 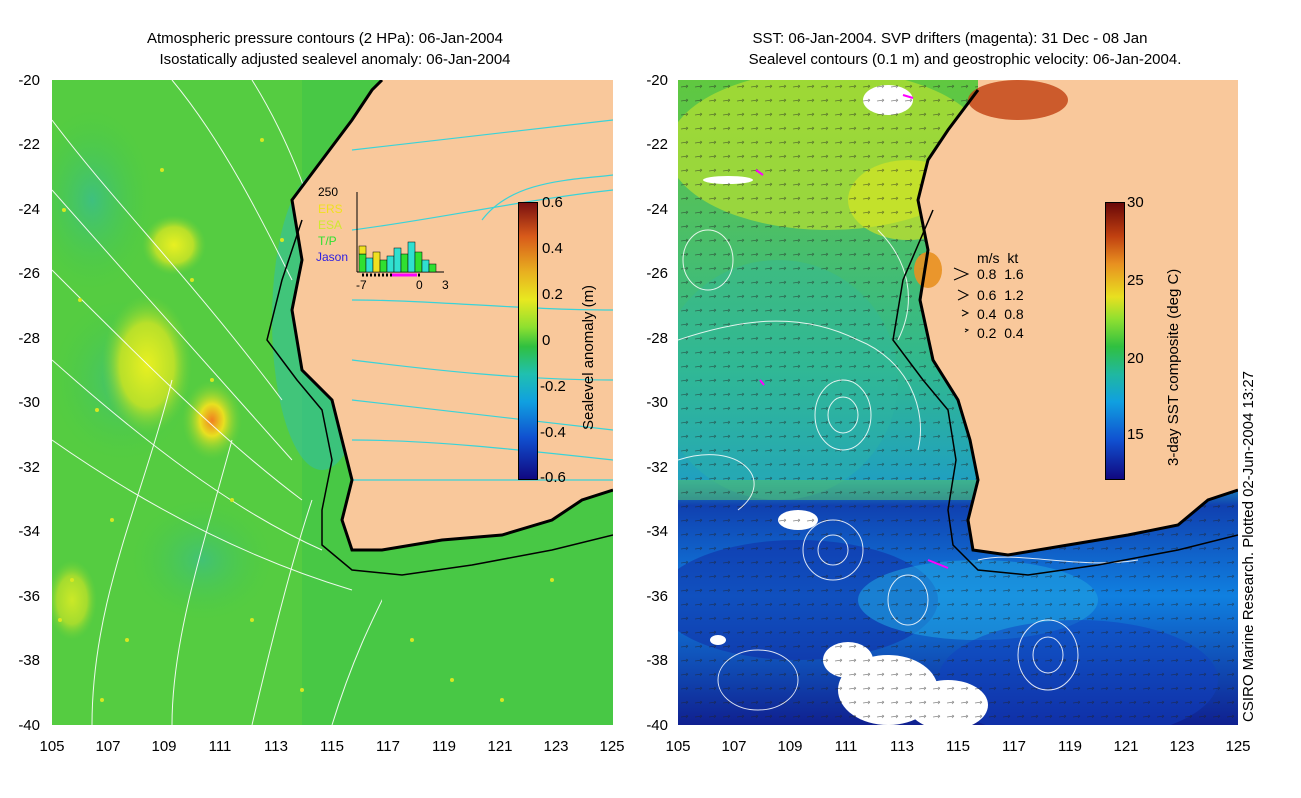 What do you see at coordinates (552, 248) in the screenshot?
I see `sealevel-cb-tick: 0.4` at bounding box center [552, 248].